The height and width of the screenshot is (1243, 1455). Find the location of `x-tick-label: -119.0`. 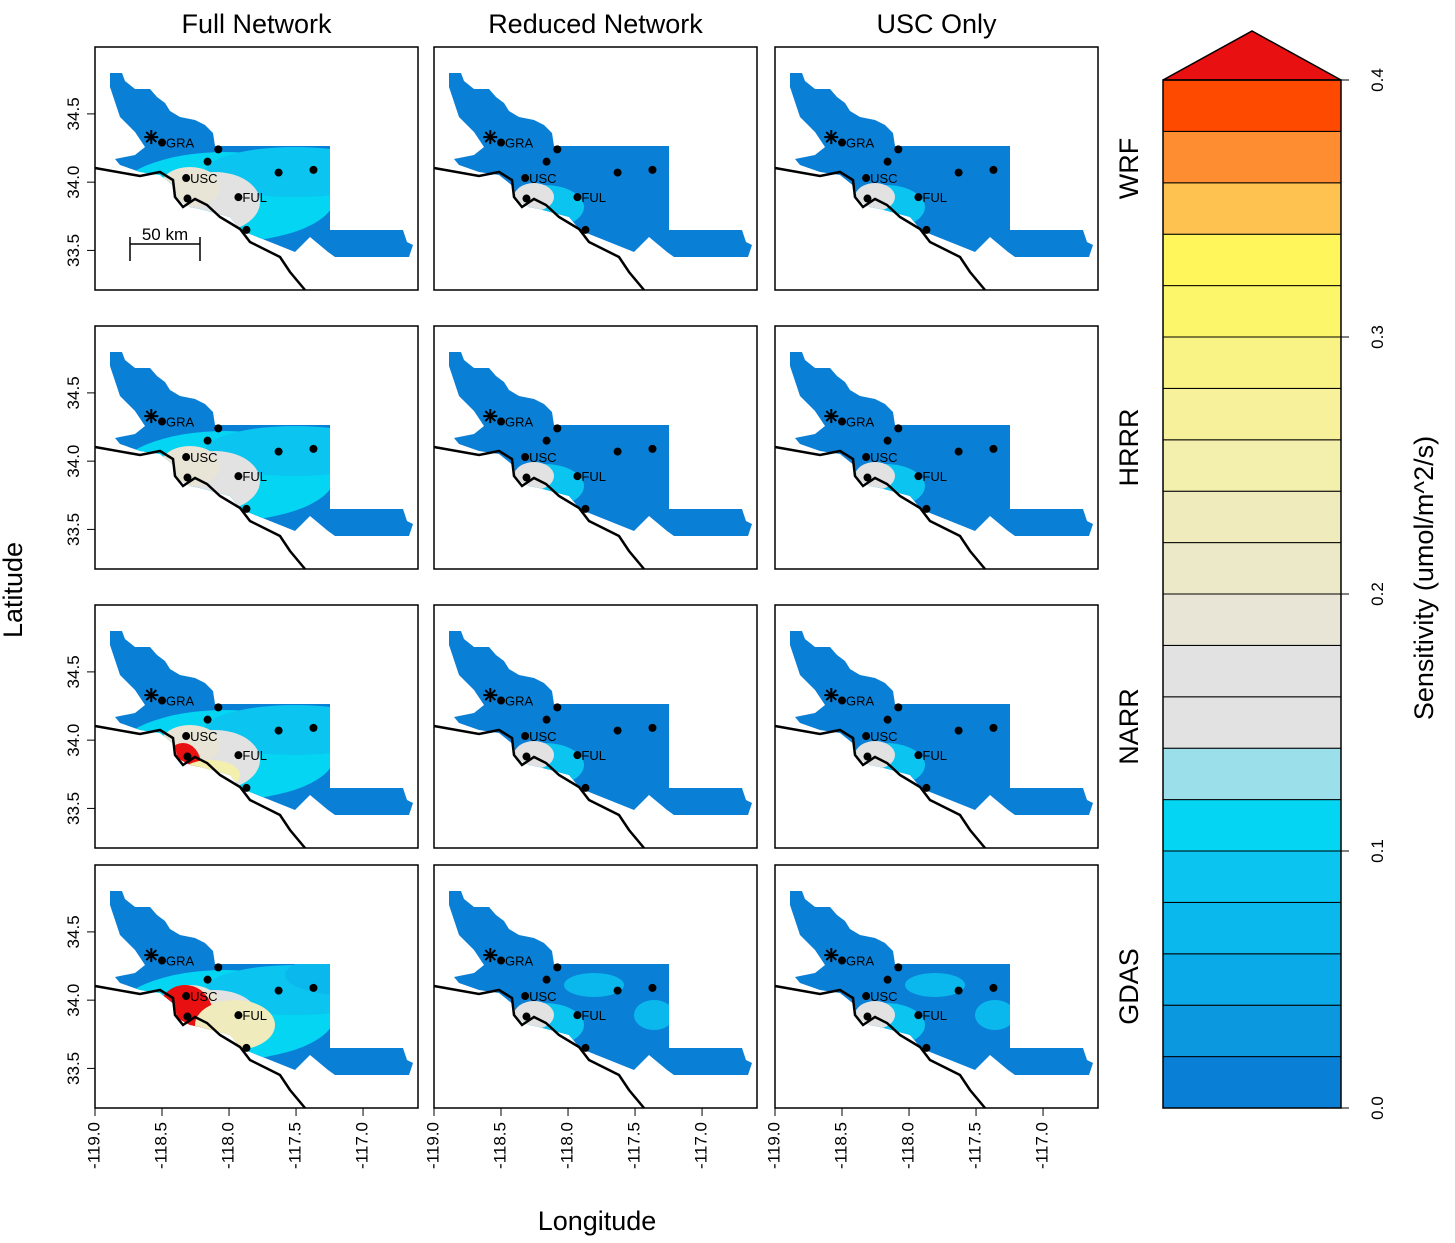

x-tick-label: -119.0 is located at coordinates (93, 1145).